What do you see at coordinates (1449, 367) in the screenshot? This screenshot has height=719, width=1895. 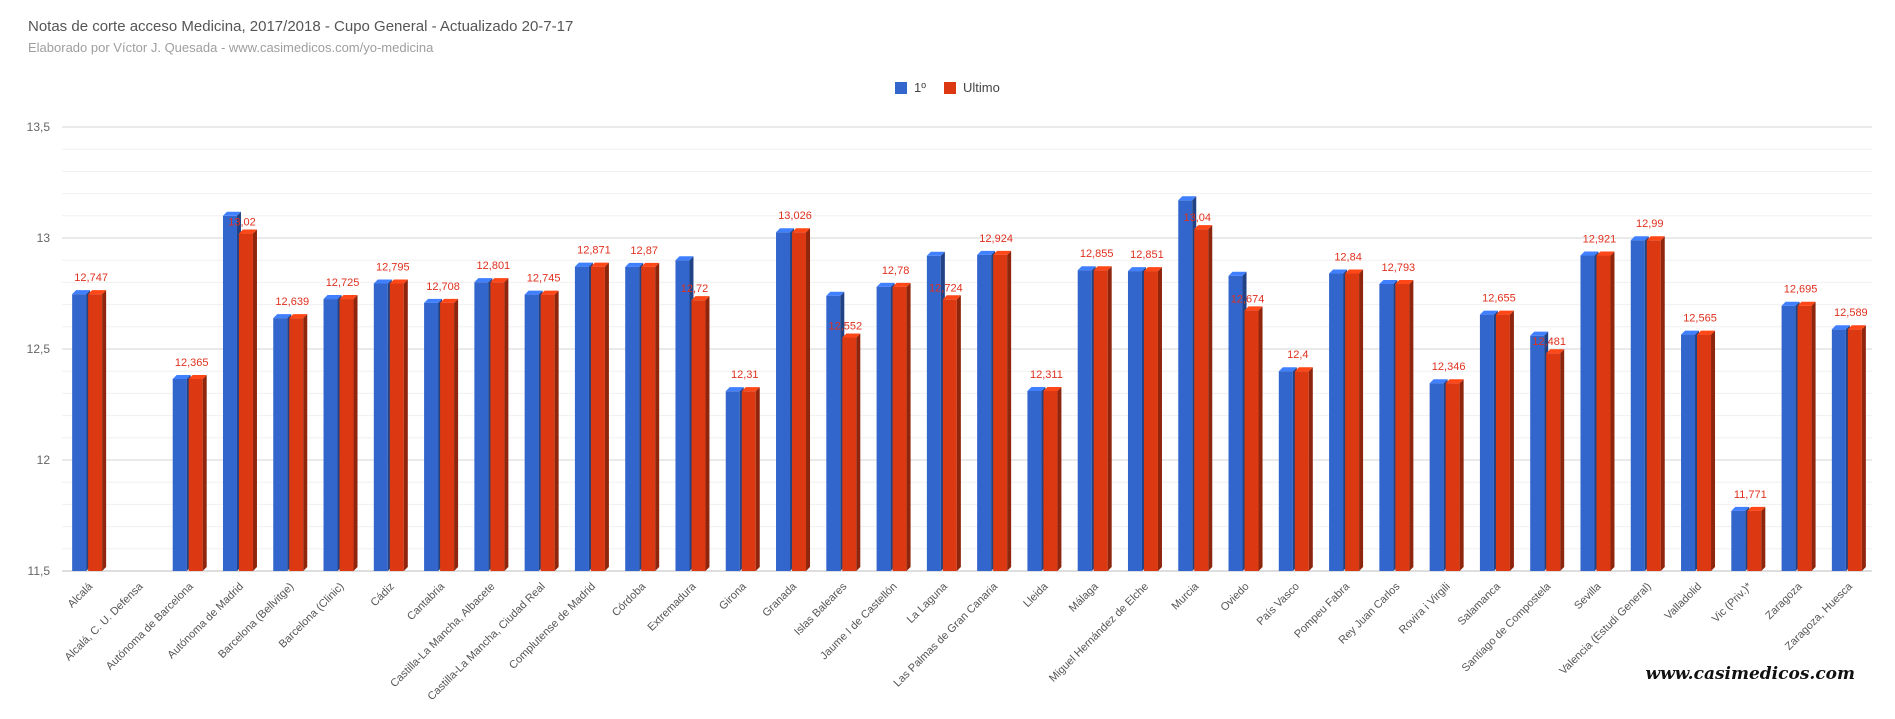 I see `data-label: 12,346` at bounding box center [1449, 367].